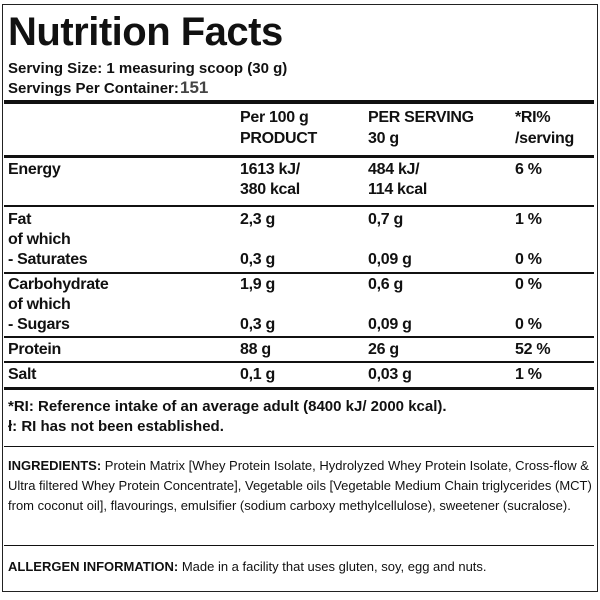 The height and width of the screenshot is (600, 600). What do you see at coordinates (544, 138) in the screenshot?
I see `column-header: /serving` at bounding box center [544, 138].